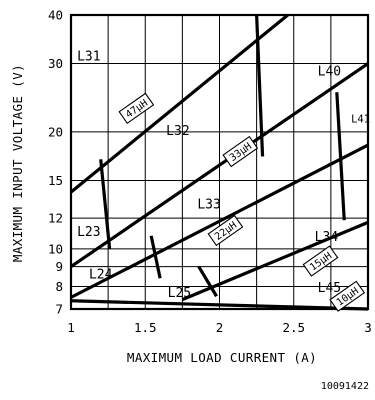 The image size is (375, 400). What do you see at coordinates (145, 327) in the screenshot?
I see `x-tick-label: 1.5` at bounding box center [145, 327].